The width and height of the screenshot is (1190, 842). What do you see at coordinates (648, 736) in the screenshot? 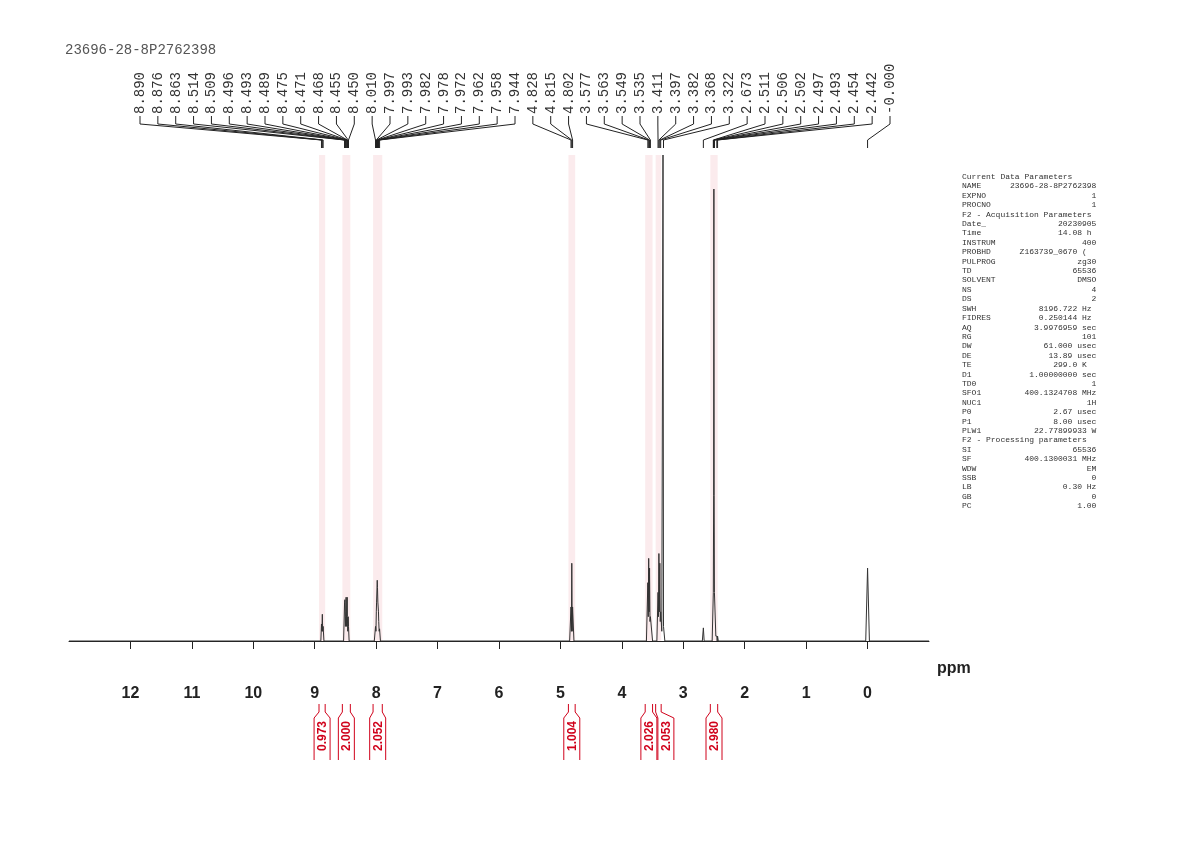
I see `band-label: 2.026` at bounding box center [648, 736].